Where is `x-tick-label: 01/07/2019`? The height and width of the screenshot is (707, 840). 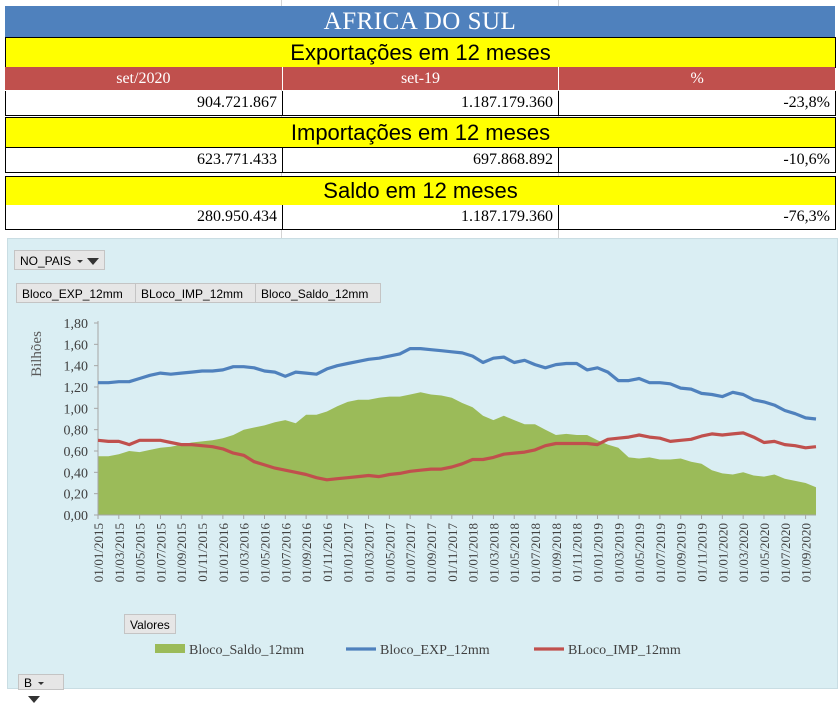 x-tick-label: 01/07/2019 is located at coordinates (660, 552).